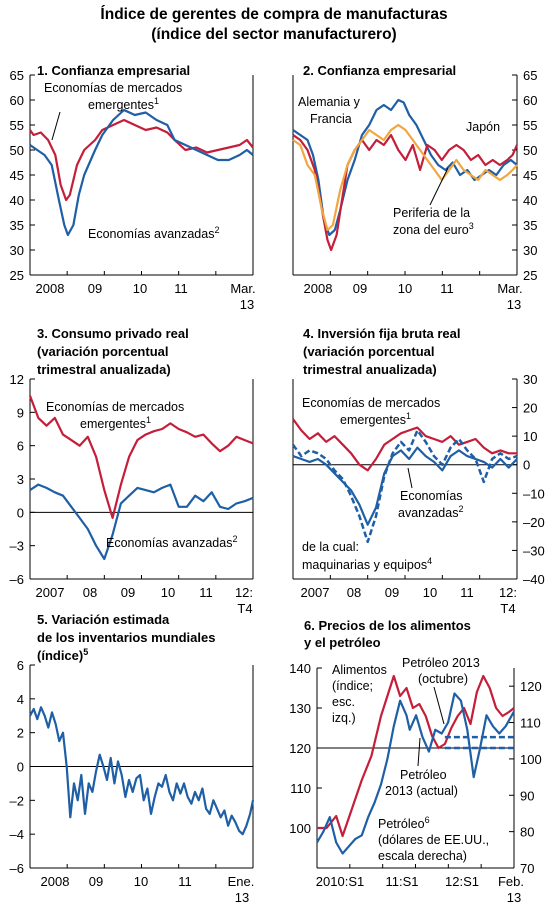 The width and height of the screenshot is (548, 916). I want to click on p2-label-per2: zona del euro3, so click(433, 229).